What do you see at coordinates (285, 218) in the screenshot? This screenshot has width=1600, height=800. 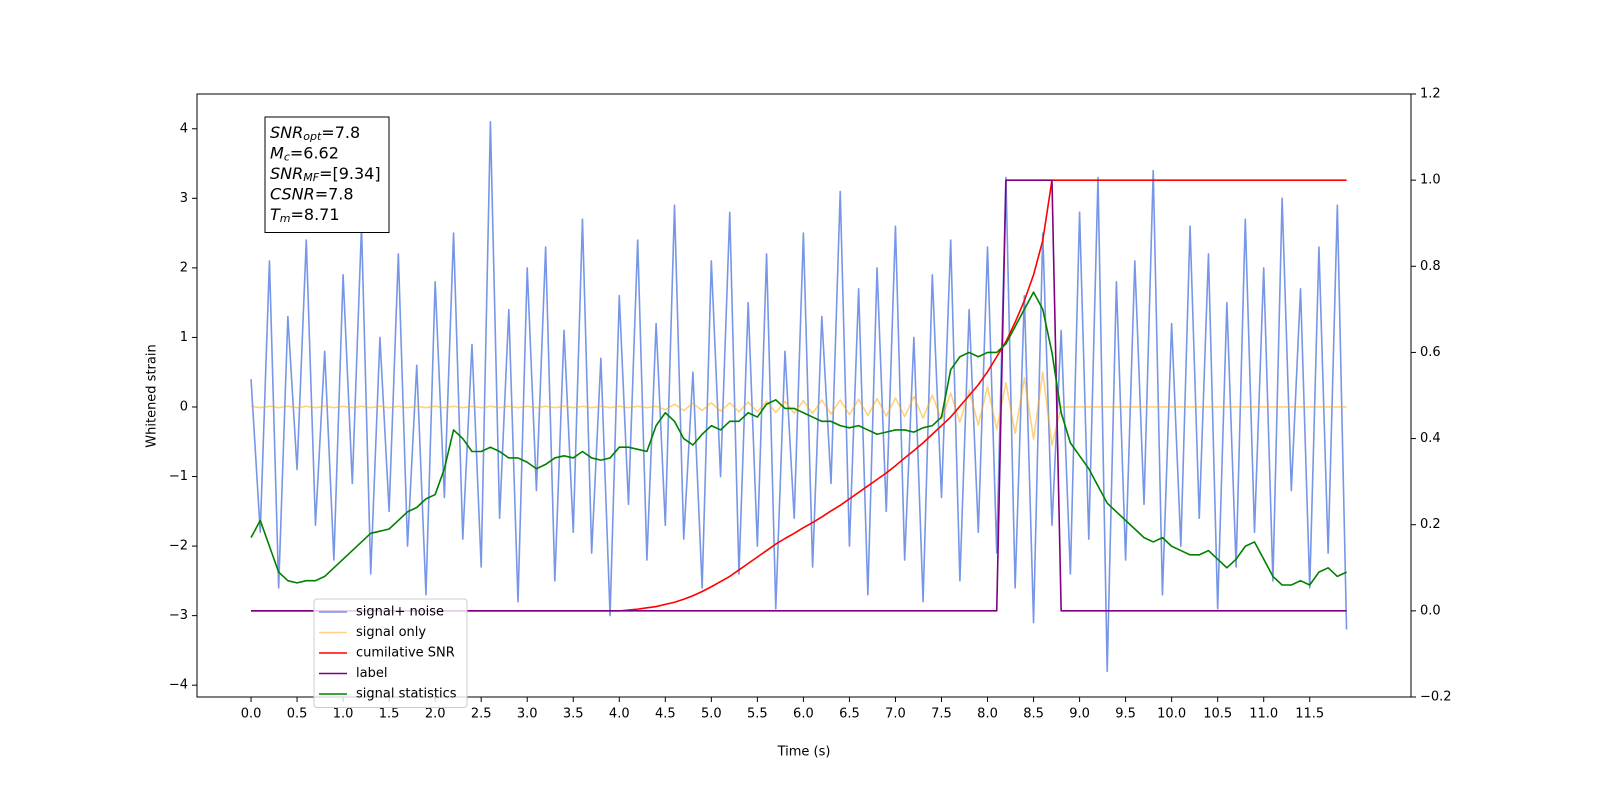 I see `annotation-subscript: m` at bounding box center [285, 218].